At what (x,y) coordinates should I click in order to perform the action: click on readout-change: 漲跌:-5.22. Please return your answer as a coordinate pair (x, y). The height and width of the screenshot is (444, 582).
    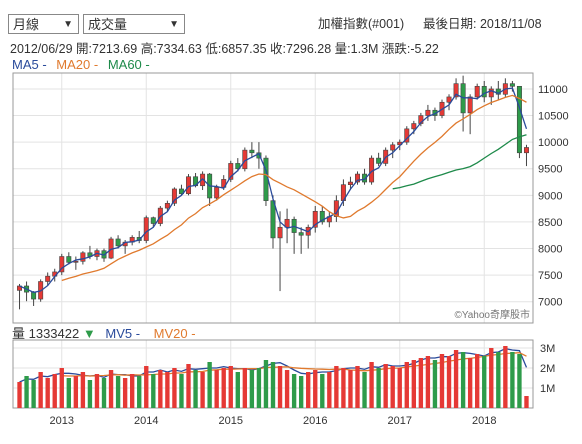
    Looking at the image, I should click on (410, 49).